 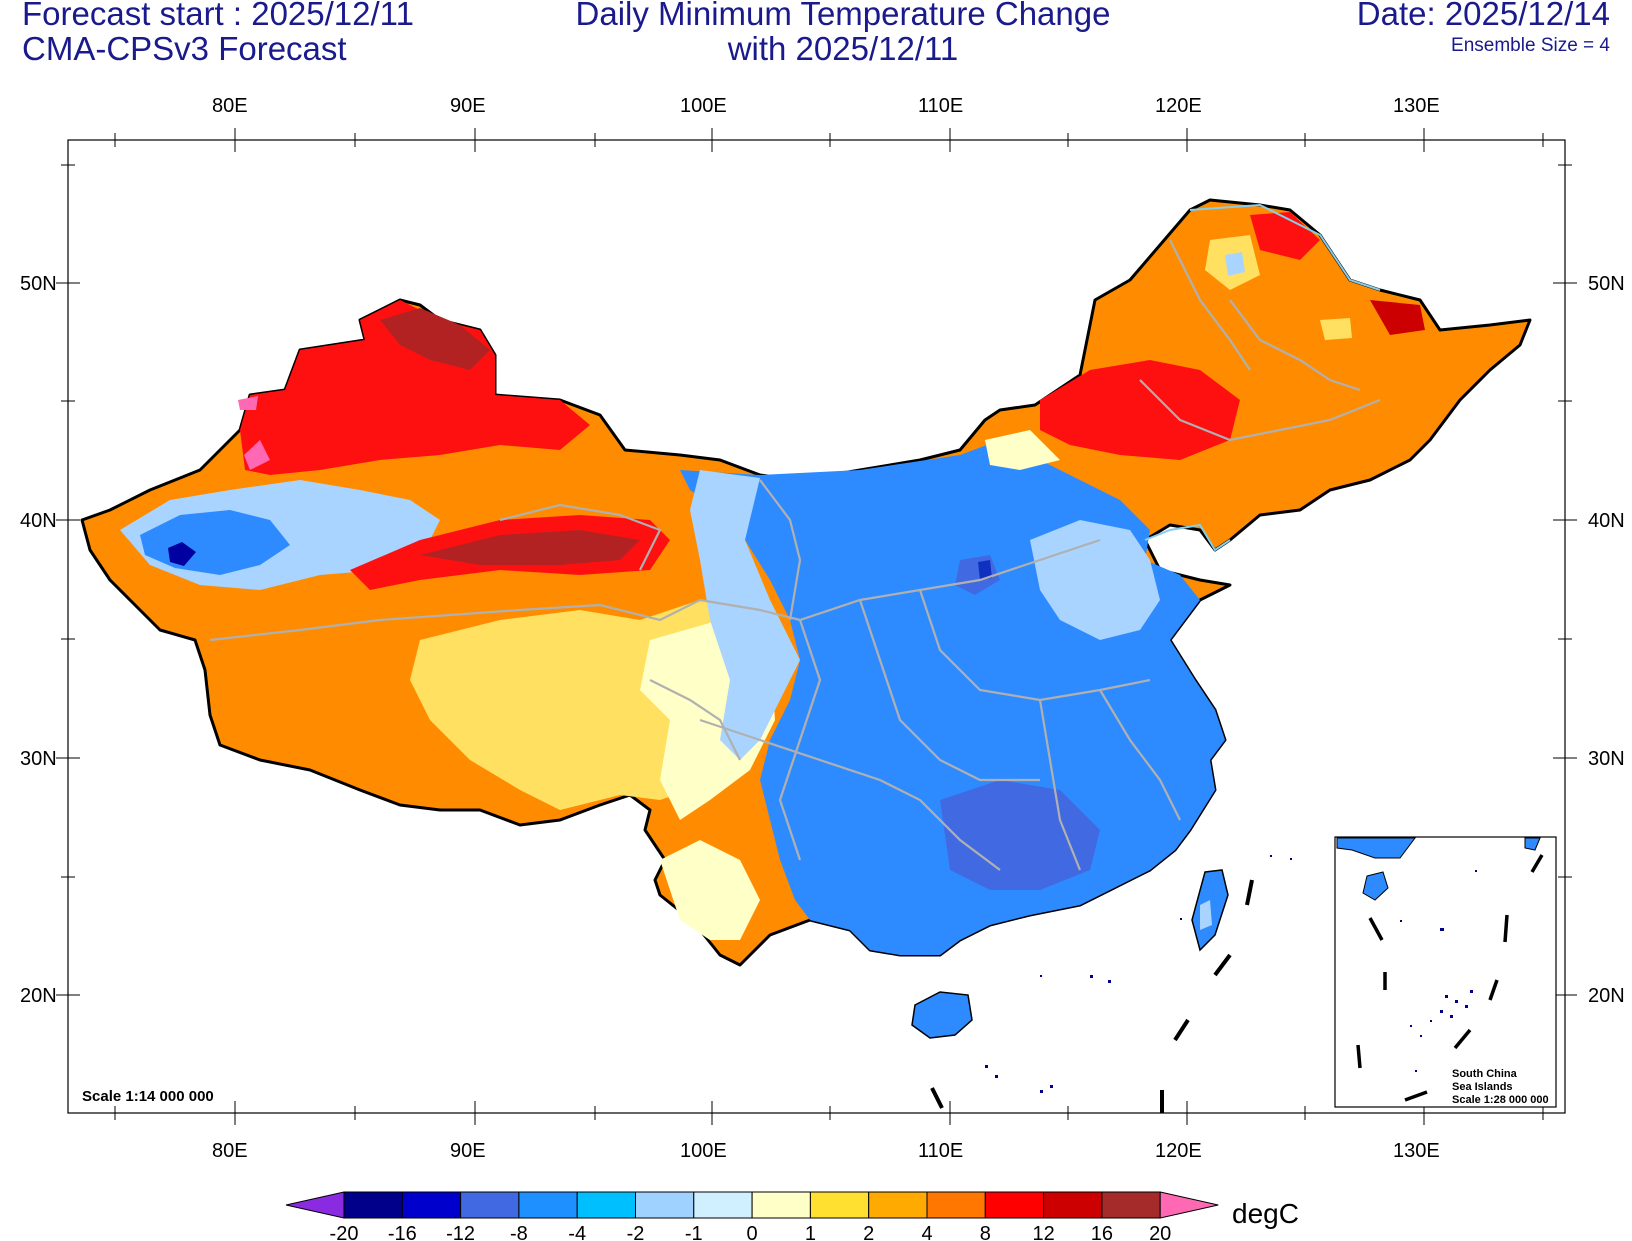 What do you see at coordinates (1482, 1087) in the screenshot?
I see `inset-caption-line2: Sea Islands` at bounding box center [1482, 1087].